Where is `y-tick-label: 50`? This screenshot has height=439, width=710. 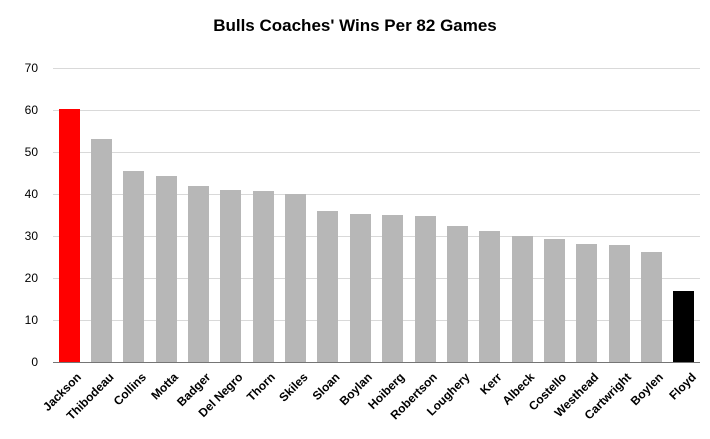 y-tick-label: 50 is located at coordinates (31, 152).